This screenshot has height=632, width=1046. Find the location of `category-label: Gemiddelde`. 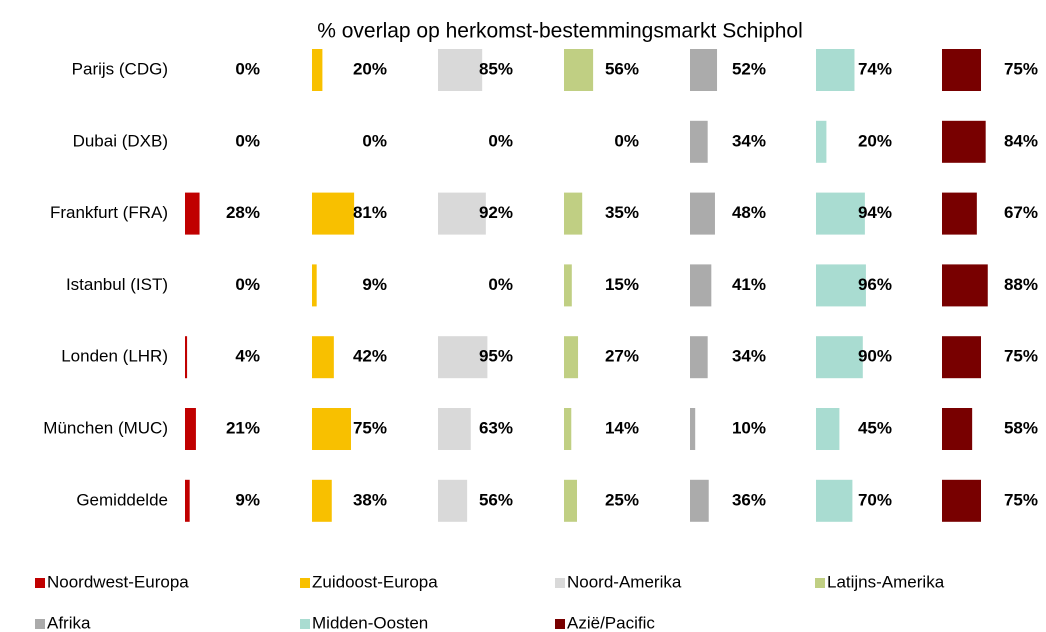

category-label: Gemiddelde is located at coordinates (122, 499).